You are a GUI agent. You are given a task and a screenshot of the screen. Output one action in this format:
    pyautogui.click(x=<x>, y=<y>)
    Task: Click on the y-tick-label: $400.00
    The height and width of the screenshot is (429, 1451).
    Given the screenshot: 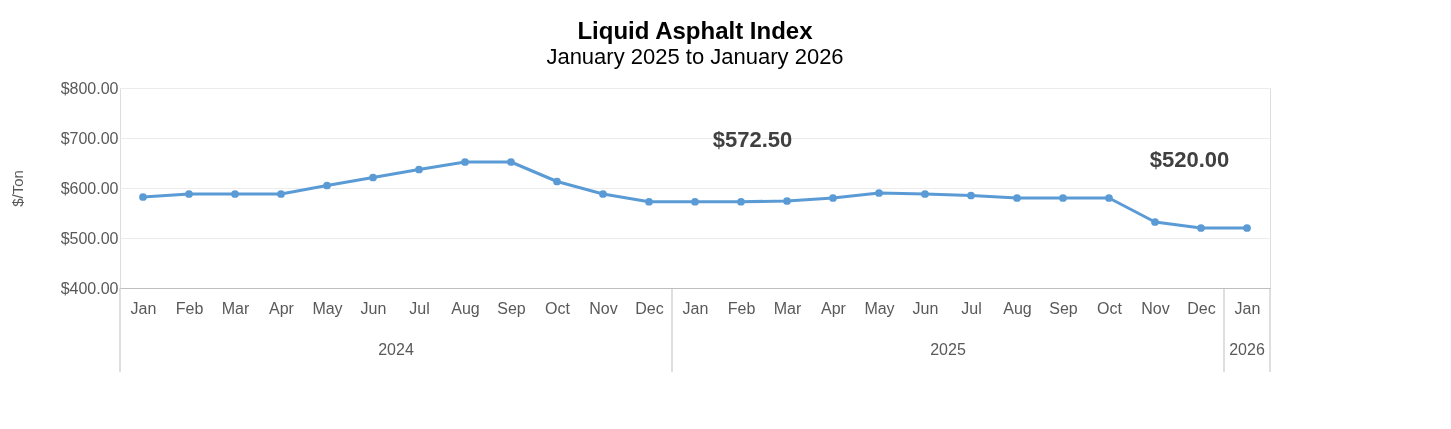 What is the action you would take?
    pyautogui.click(x=89, y=288)
    